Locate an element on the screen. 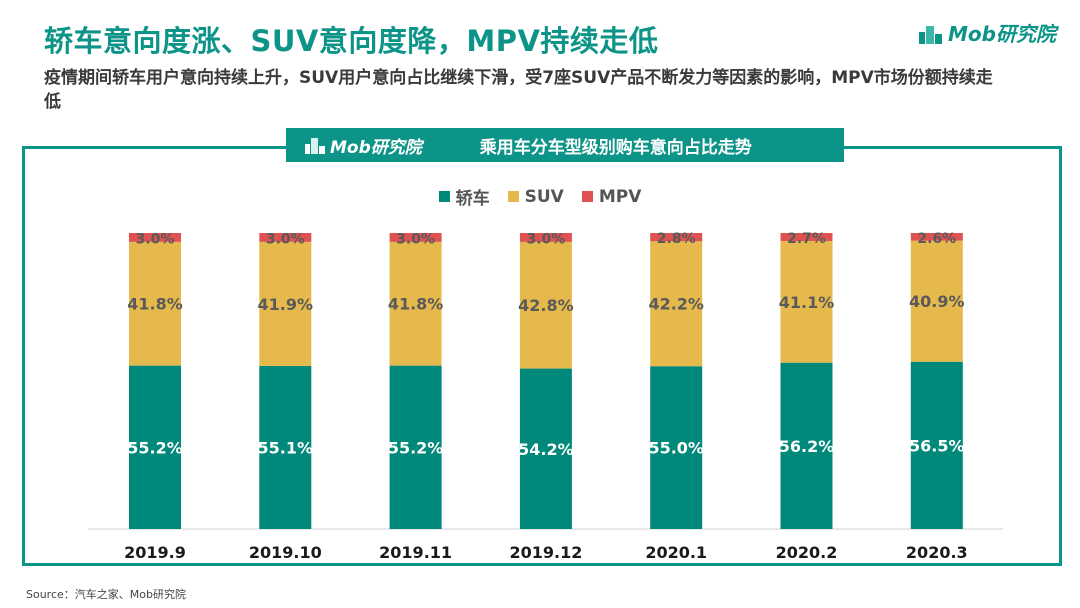  data-label-suv: 40.9% is located at coordinates (937, 301).